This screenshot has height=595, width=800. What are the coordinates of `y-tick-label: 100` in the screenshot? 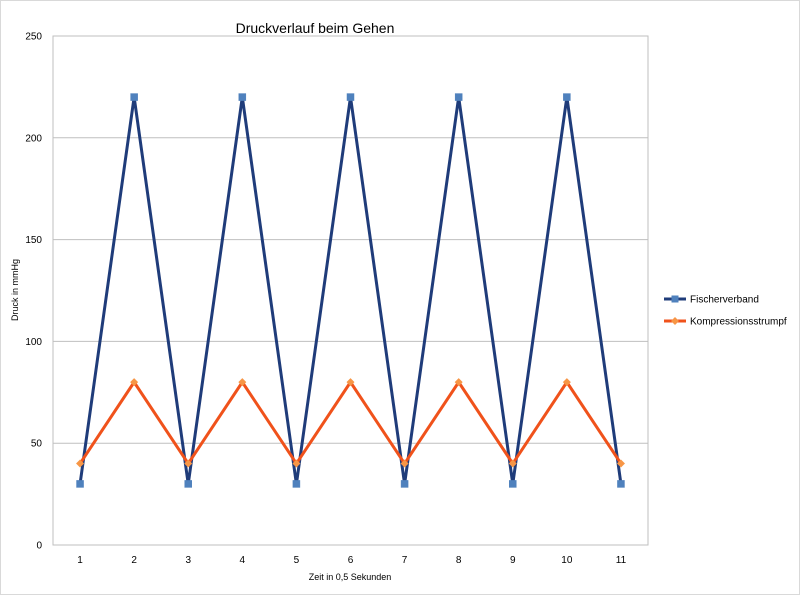 It's located at (33, 342).